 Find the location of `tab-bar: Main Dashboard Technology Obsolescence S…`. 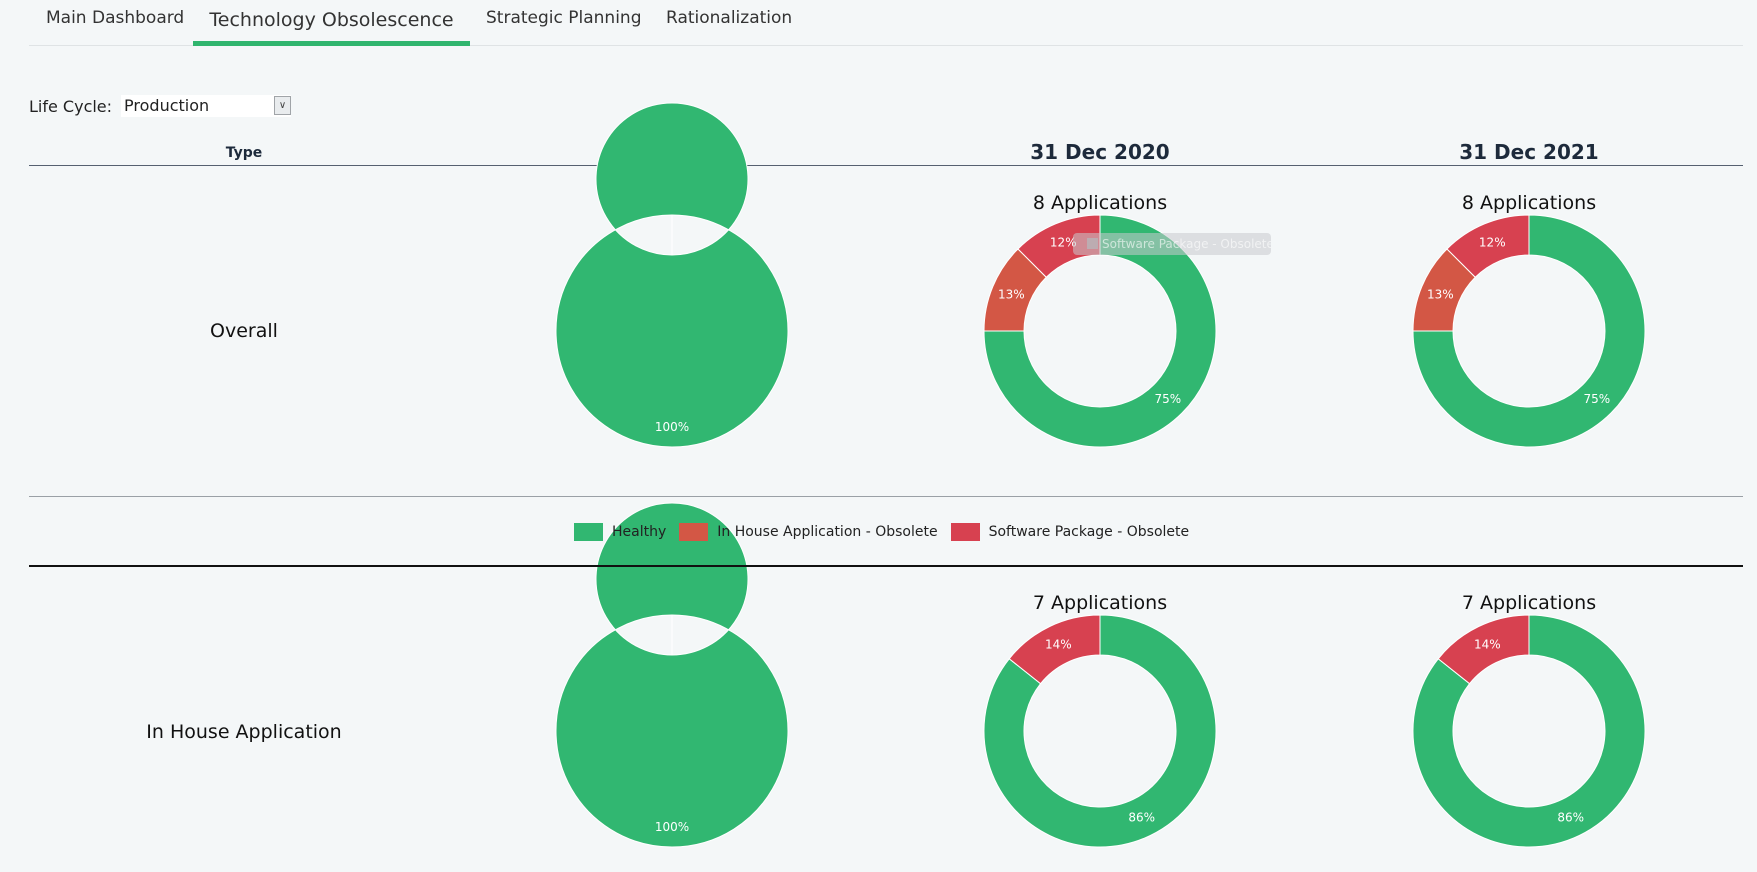

tab-bar: Main Dashboard Technology Obsolescence S… is located at coordinates (886, 23).